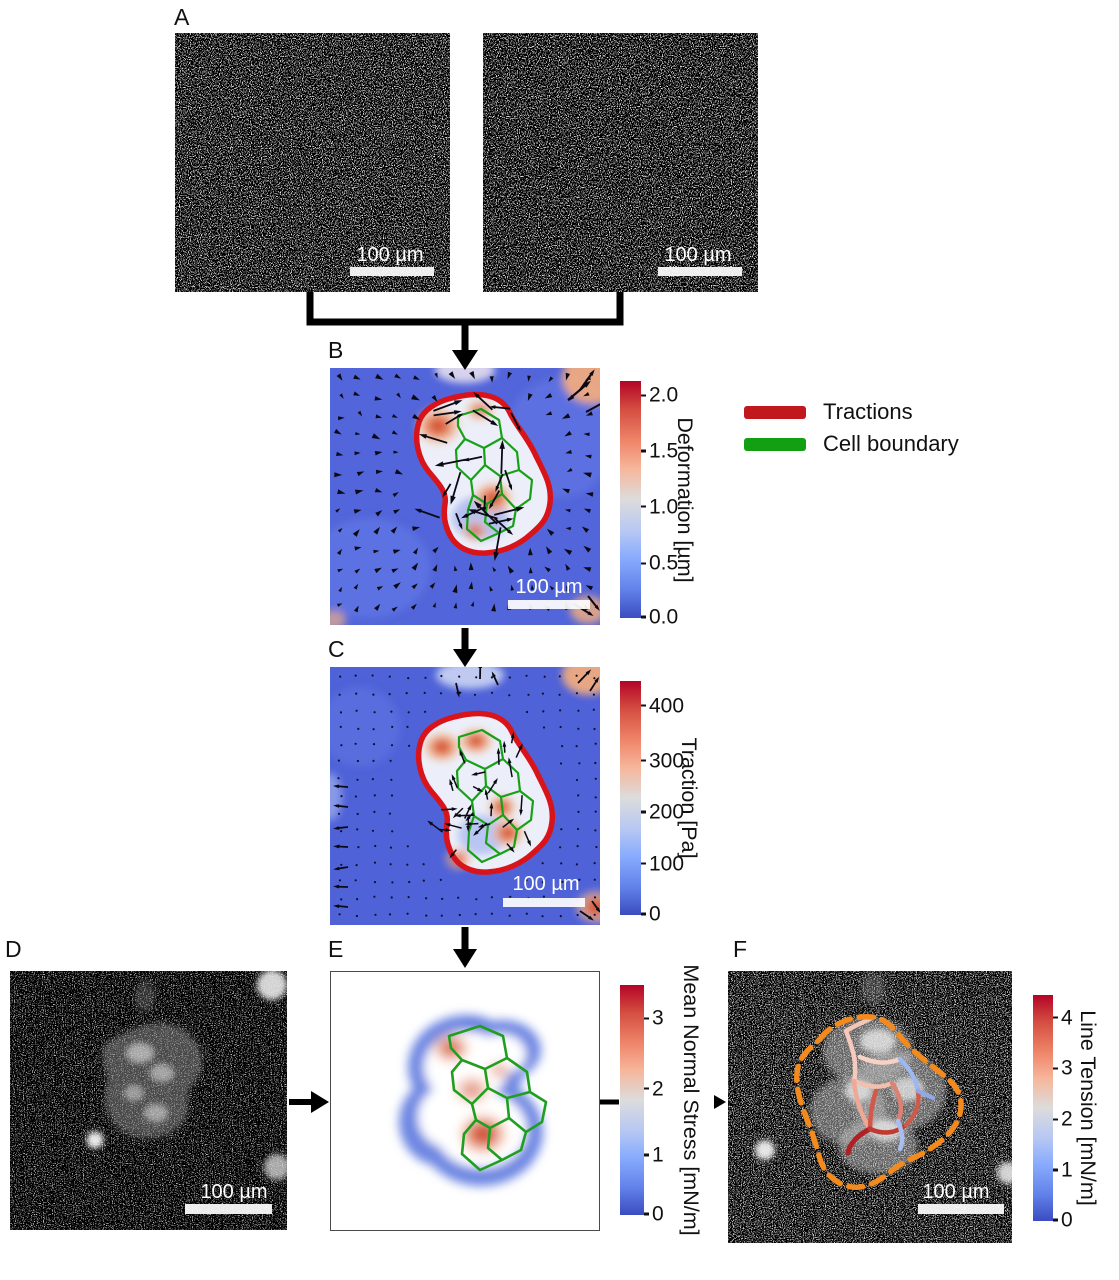  I want to click on panel-e-label: E, so click(336, 949).